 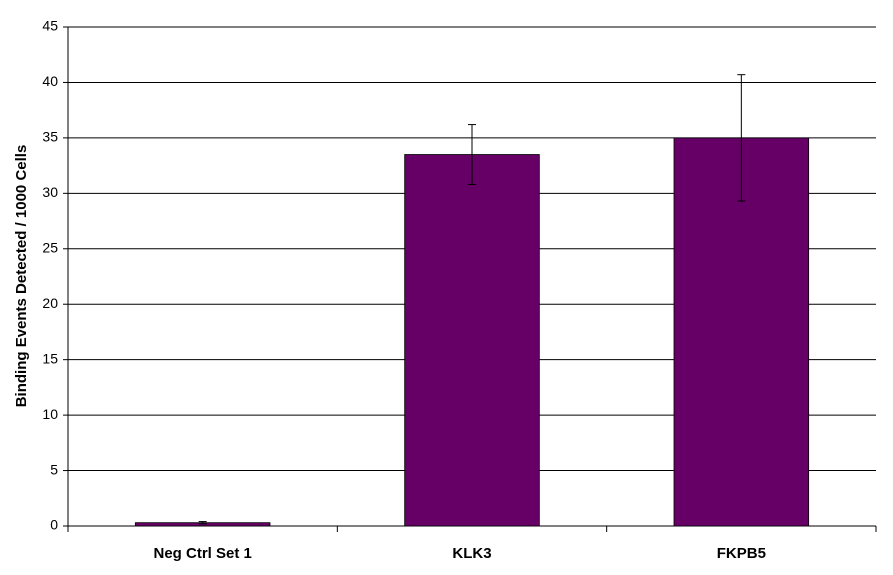 I want to click on y-axis-label: Binding Events Detected / 1000 Cells, so click(x=21, y=276).